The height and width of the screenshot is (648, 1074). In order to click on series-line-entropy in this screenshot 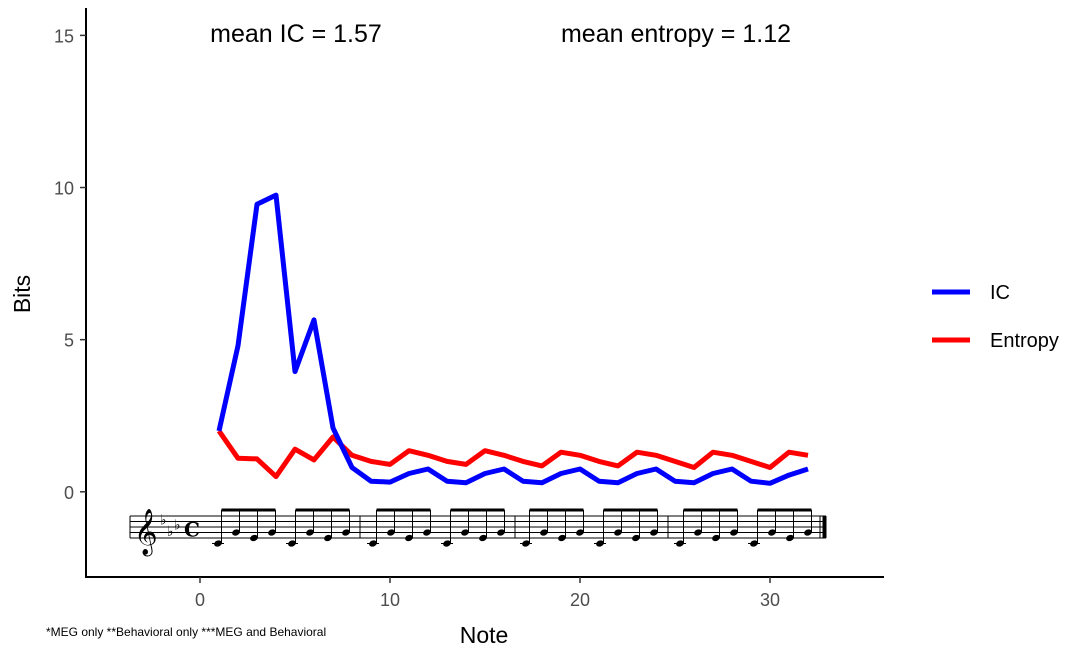, I will do `click(512, 454)`.